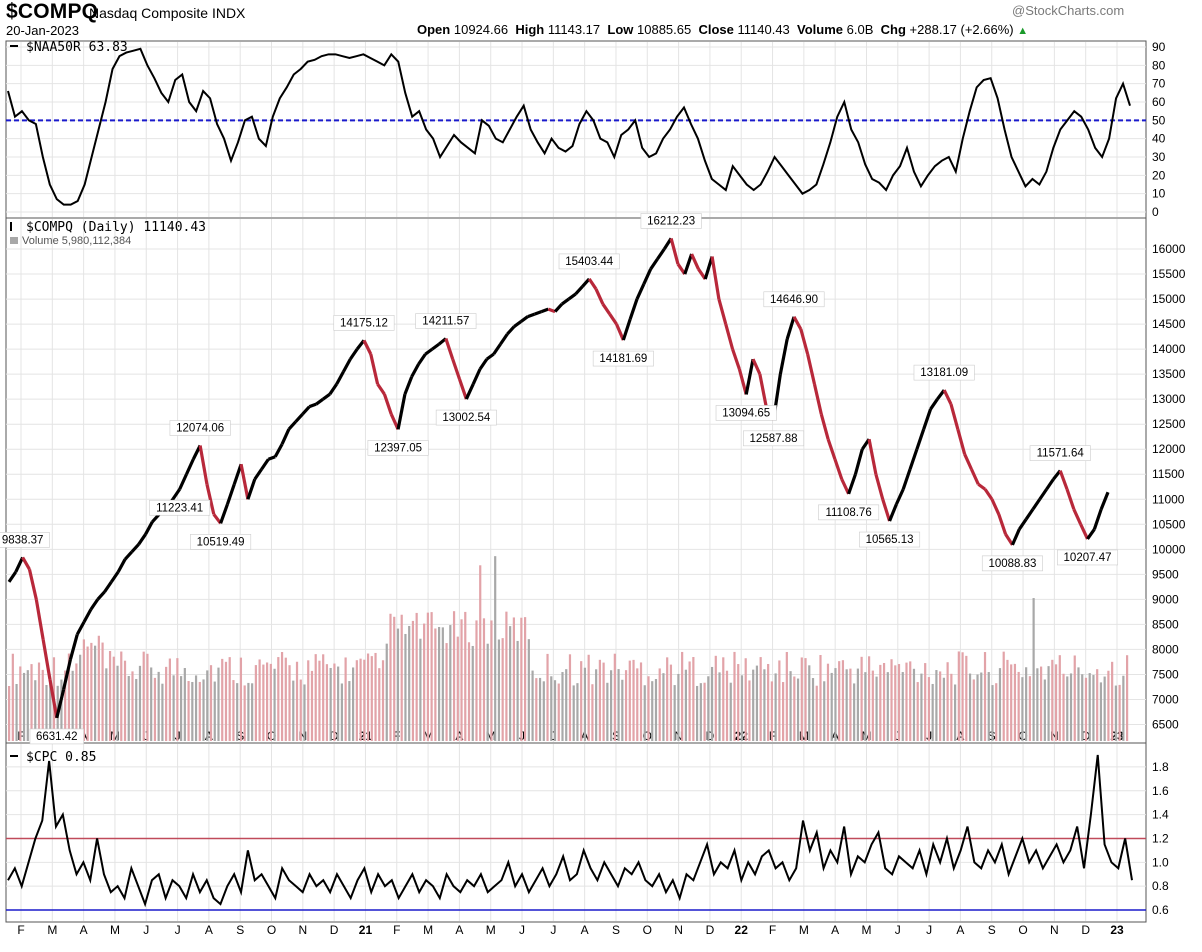  I want to click on y-tick-label: 70, so click(1159, 84).